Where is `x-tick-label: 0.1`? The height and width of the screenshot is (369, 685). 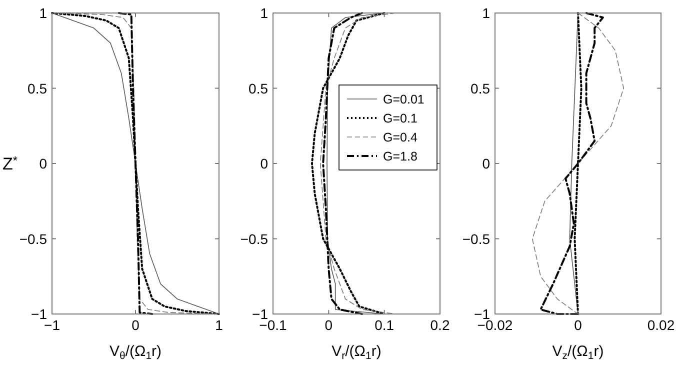
x-tick-label: 0.1 is located at coordinates (384, 325).